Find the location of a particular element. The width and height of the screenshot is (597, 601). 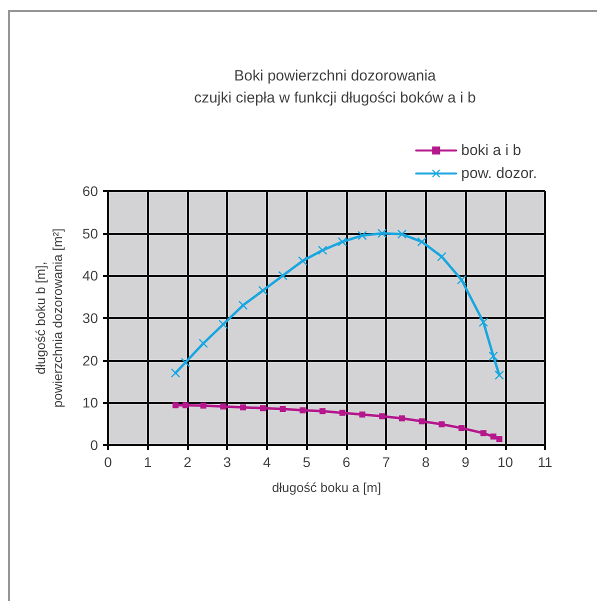

x-tick-label: 7 is located at coordinates (386, 462).